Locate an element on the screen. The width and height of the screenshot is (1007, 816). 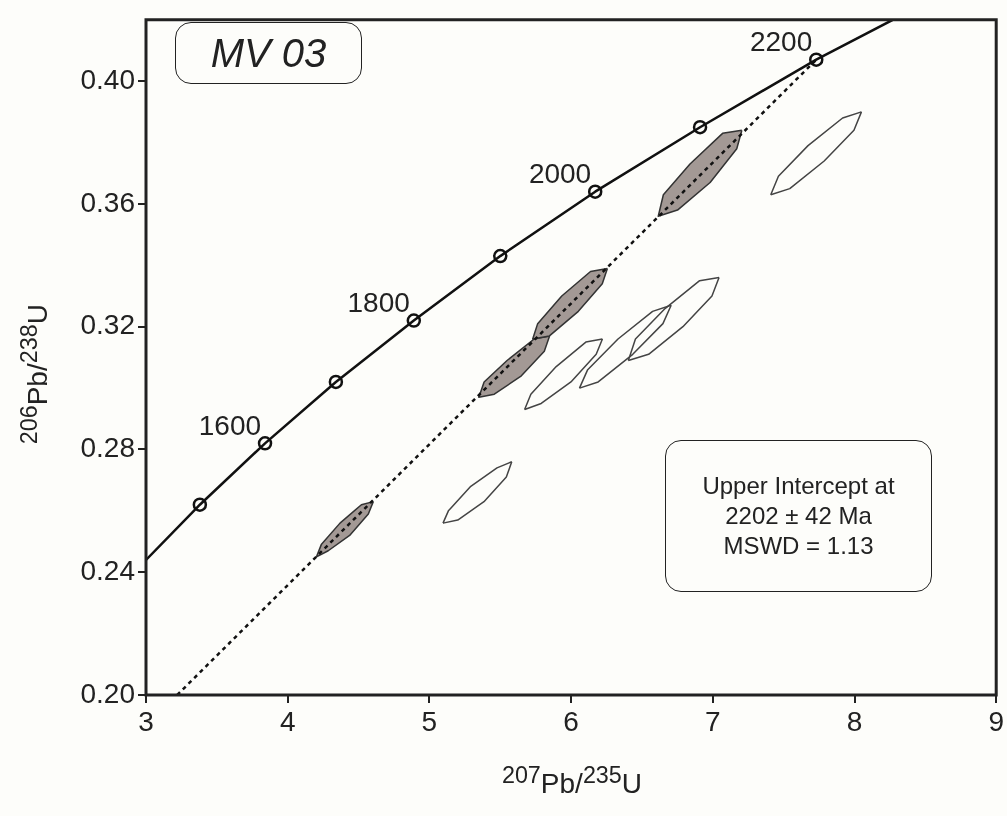
x-tick-label: 4 is located at coordinates (287, 721).